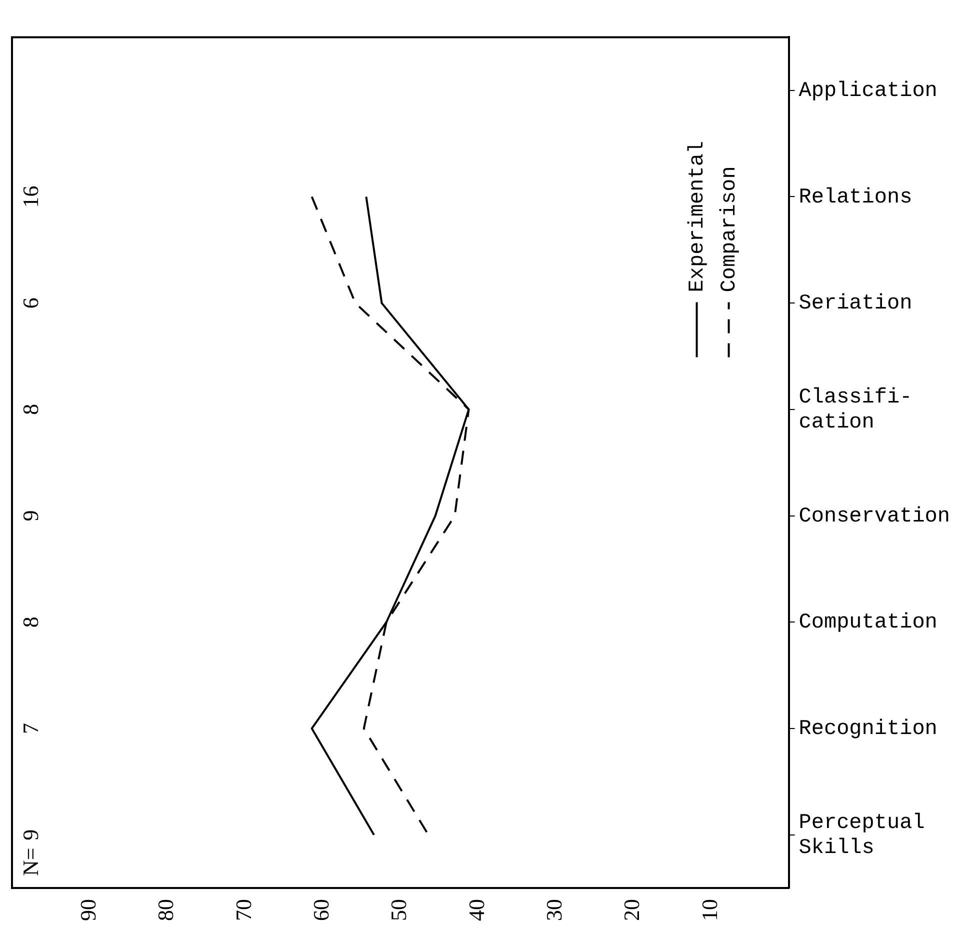  Describe the element at coordinates (30, 862) in the screenshot. I see `annotation: N=` at that location.